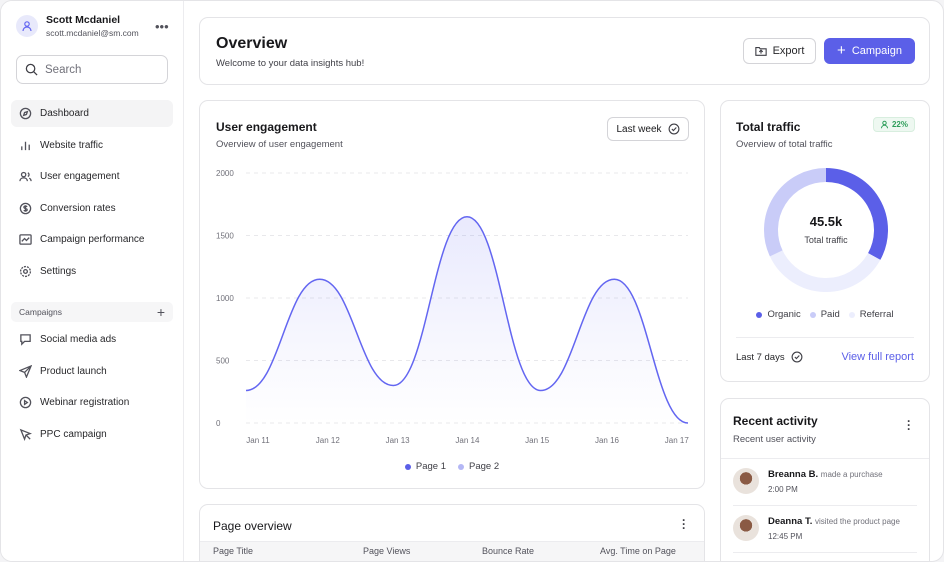 This screenshot has width=944, height=562. What do you see at coordinates (80, 176) in the screenshot?
I see `nav-label: User engagement` at bounding box center [80, 176].